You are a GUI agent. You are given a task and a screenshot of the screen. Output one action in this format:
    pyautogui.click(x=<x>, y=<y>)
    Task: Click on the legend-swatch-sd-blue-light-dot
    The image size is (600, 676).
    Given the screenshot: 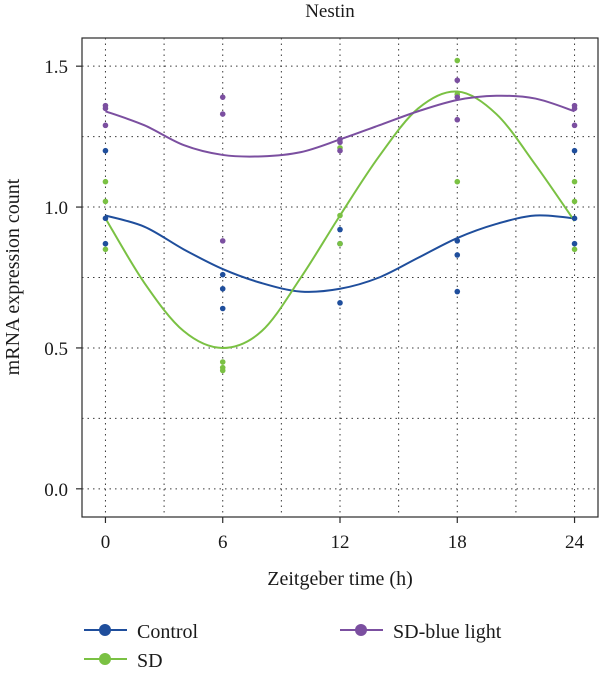 What is the action you would take?
    pyautogui.click(x=361, y=630)
    